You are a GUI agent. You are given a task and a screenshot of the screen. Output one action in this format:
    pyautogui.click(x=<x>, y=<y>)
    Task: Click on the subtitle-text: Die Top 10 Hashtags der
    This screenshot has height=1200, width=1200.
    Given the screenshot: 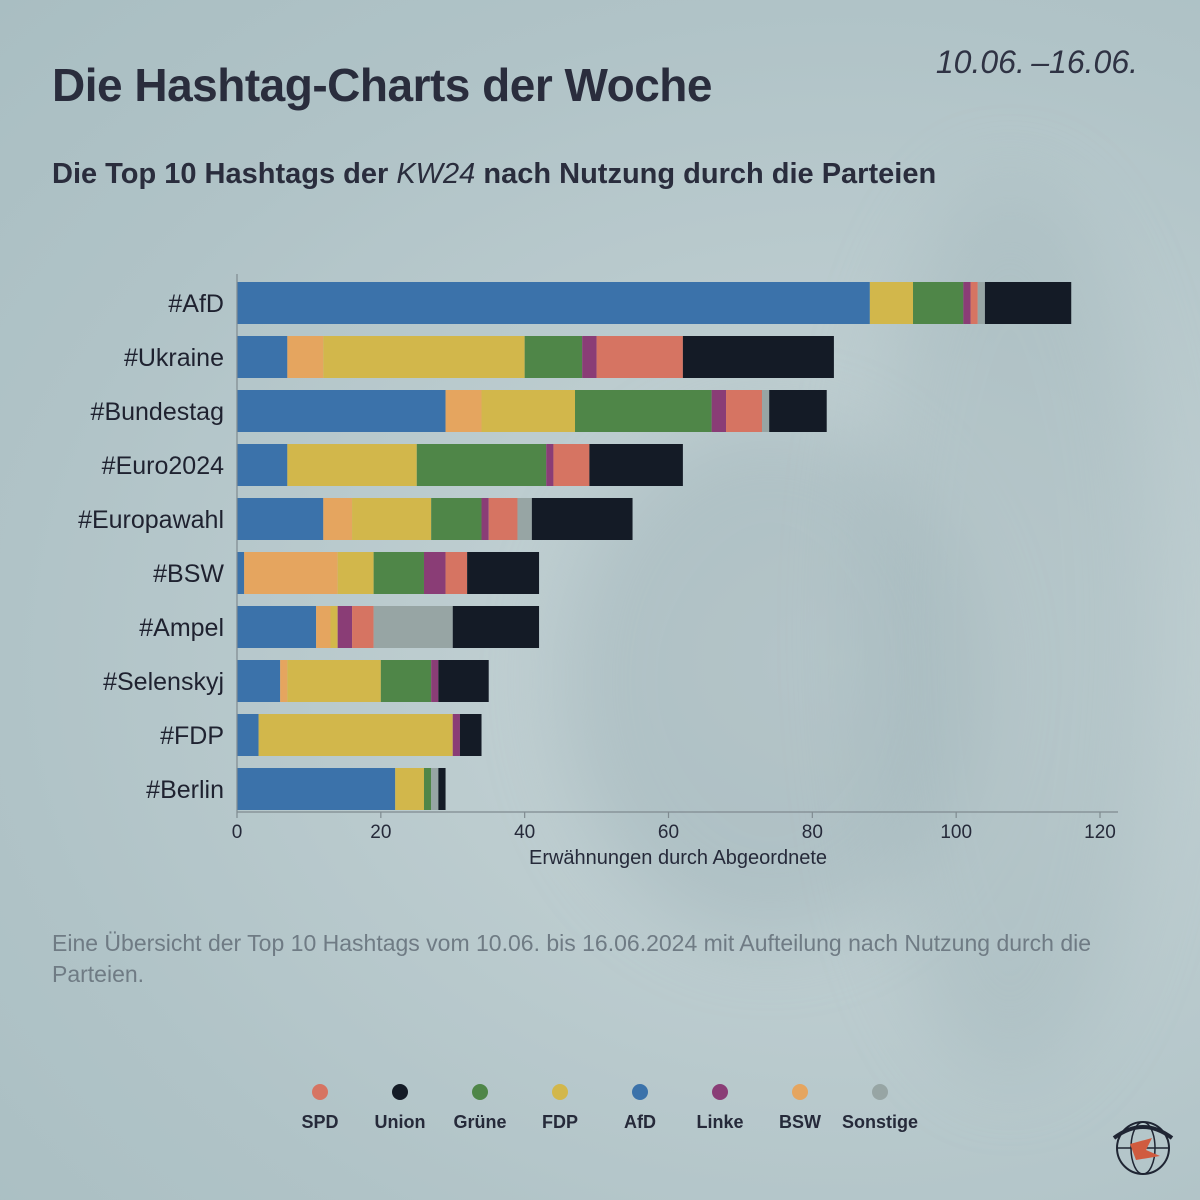 What is the action you would take?
    pyautogui.click(x=224, y=174)
    